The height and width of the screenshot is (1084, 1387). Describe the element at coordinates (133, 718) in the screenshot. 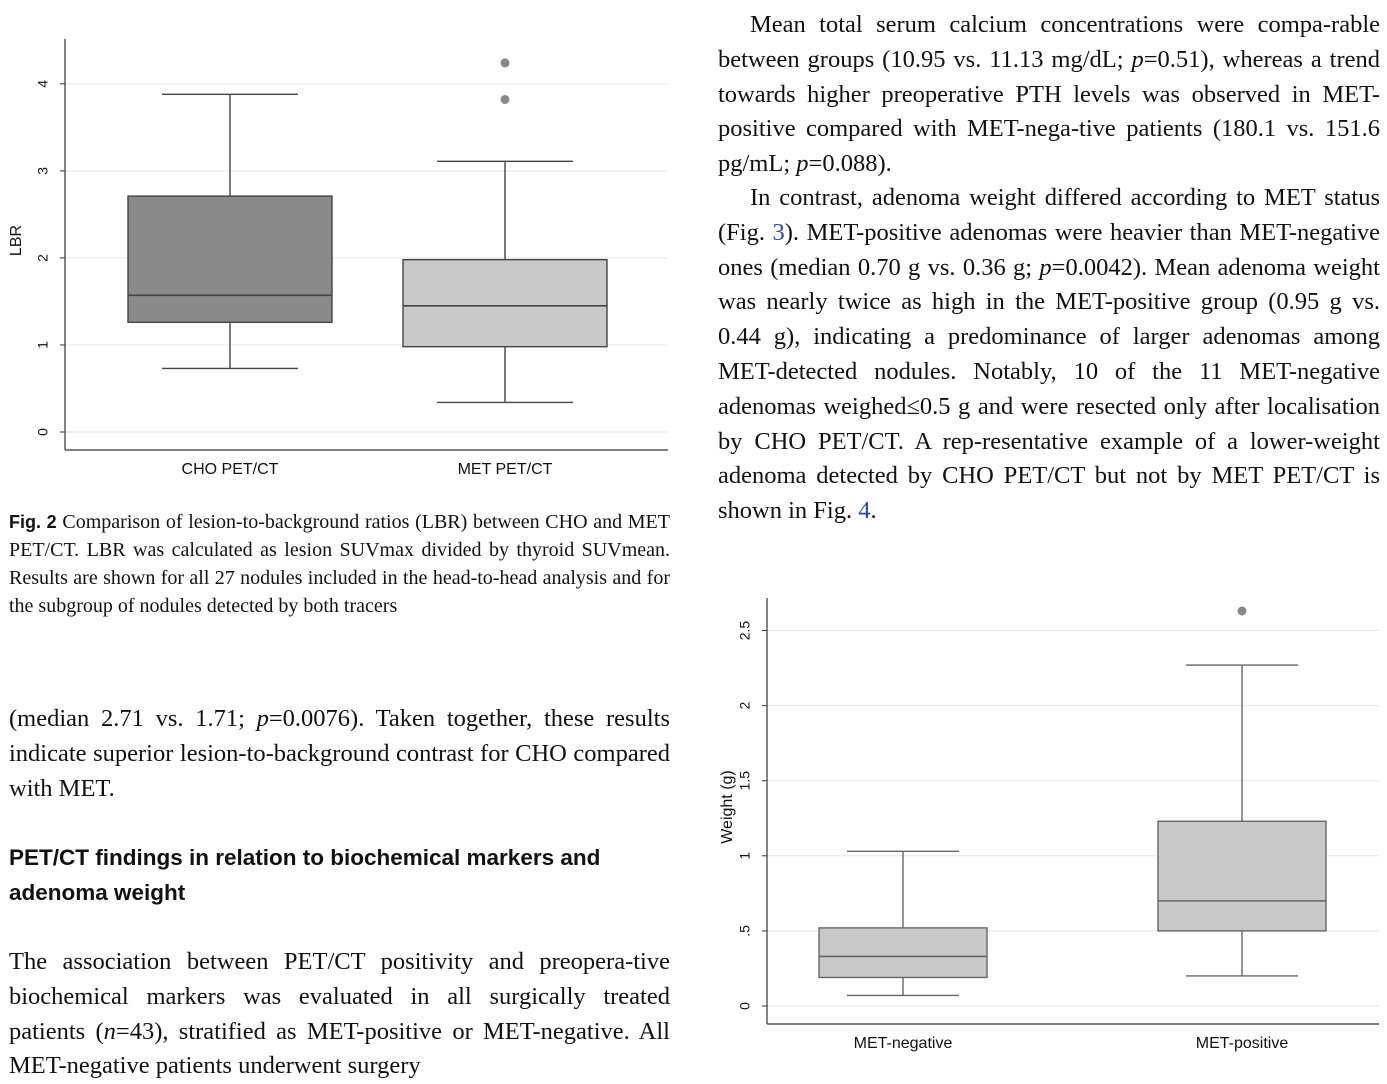

I see `left-para1-text-a: (median 2.71 vs. 1.71;` at that location.